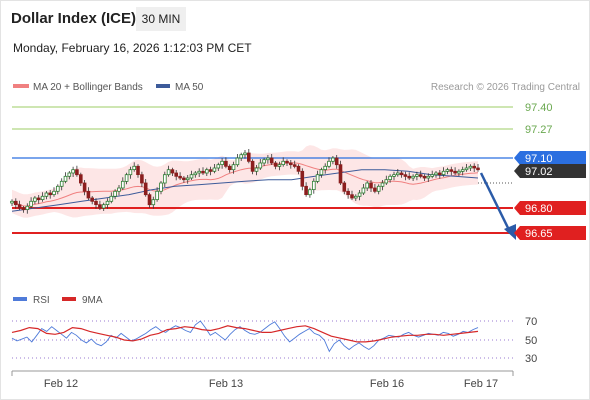  Describe the element at coordinates (161, 19) in the screenshot. I see `timeframe-badge: 30 MIN` at that location.